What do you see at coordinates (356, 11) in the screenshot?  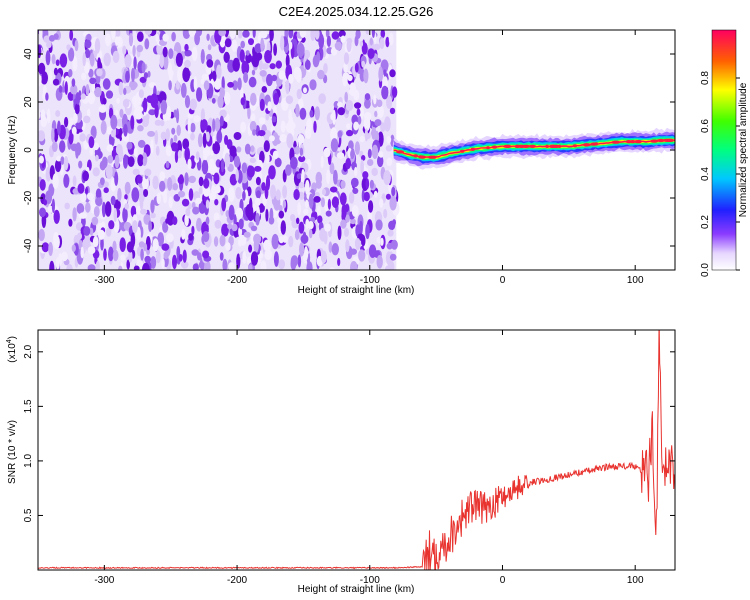 I see `figure-title: C2E4.2025.034.12.25.G26` at bounding box center [356, 11].